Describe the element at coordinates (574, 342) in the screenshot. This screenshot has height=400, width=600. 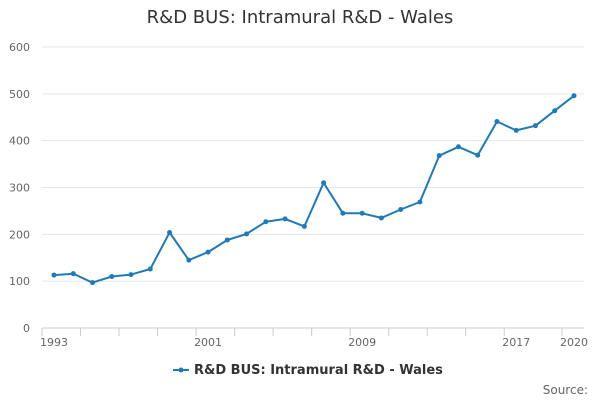
I see `x-tick-label: 2020` at that location.